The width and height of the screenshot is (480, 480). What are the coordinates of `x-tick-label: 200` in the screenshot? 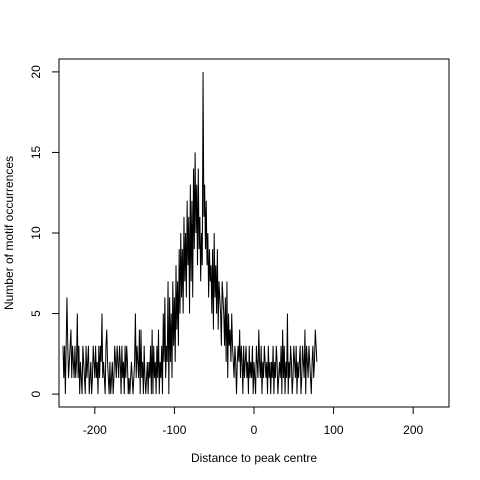 It's located at (413, 430).